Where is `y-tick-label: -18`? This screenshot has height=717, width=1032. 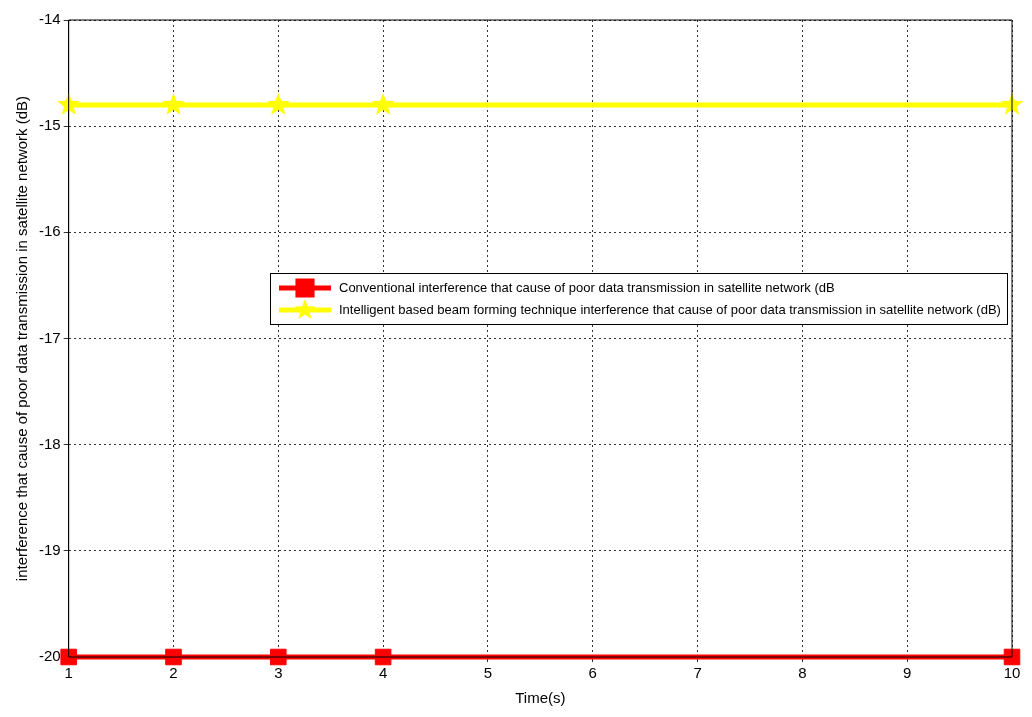 y-tick-label: -18 is located at coordinates (49, 443).